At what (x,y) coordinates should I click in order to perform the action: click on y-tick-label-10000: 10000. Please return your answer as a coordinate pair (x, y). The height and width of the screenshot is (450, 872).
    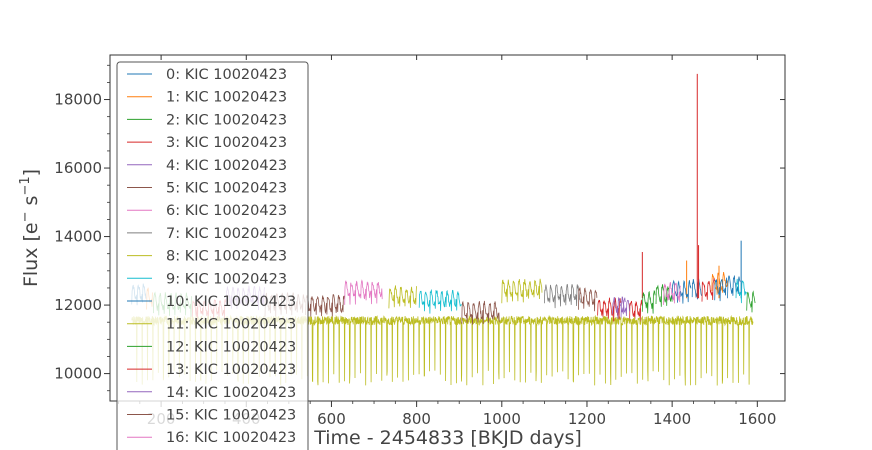
    Looking at the image, I should click on (78, 374).